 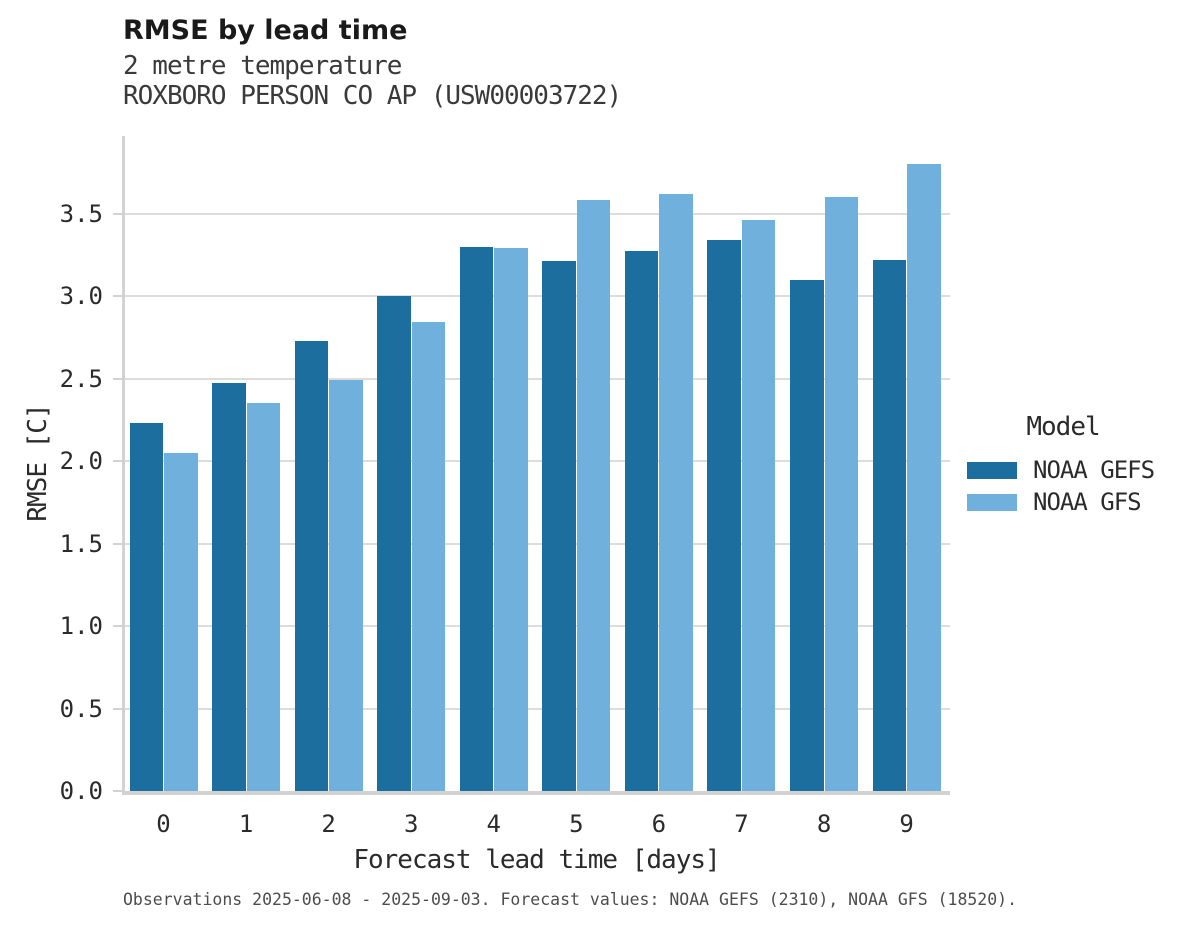 I want to click on gridline-y-3.5, so click(x=537, y=213).